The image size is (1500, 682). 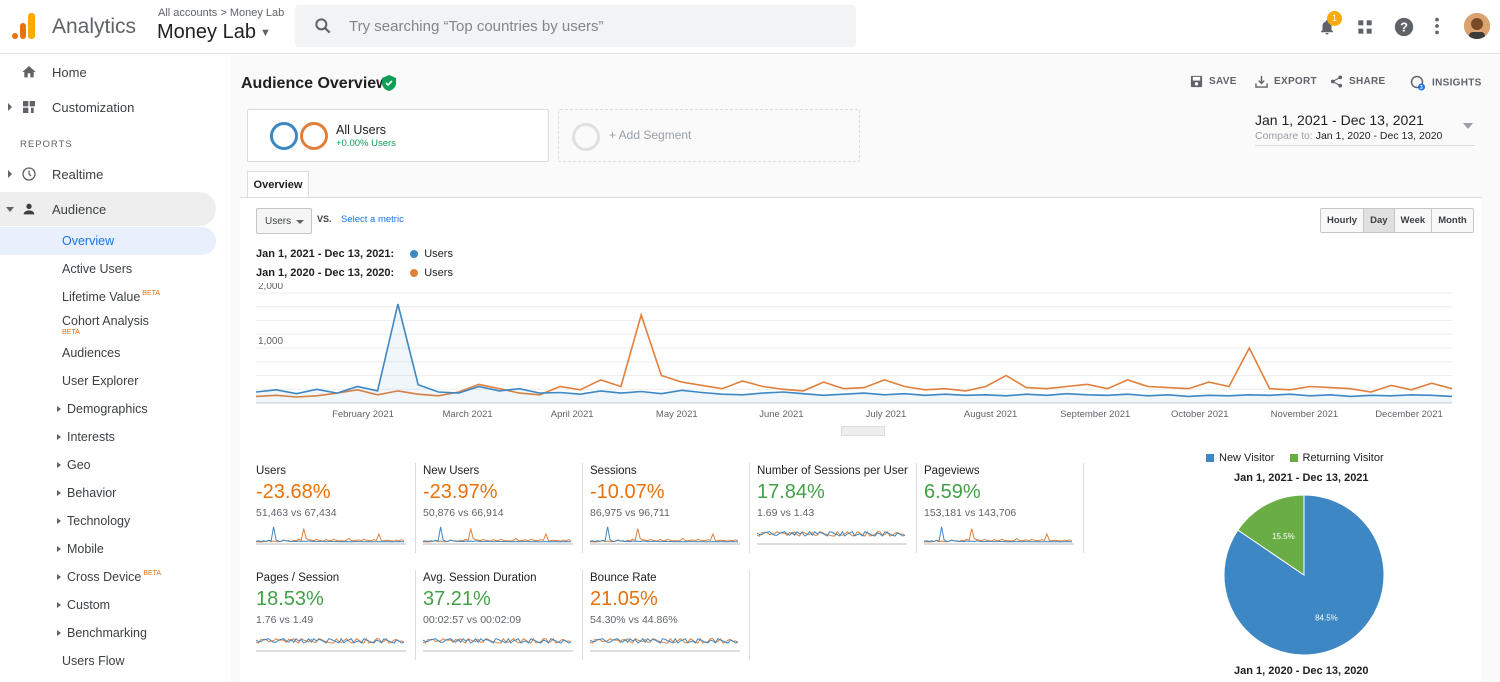 I want to click on metric-card: New Users -23.97% 50,876 vs 66,914, so click(x=503, y=508).